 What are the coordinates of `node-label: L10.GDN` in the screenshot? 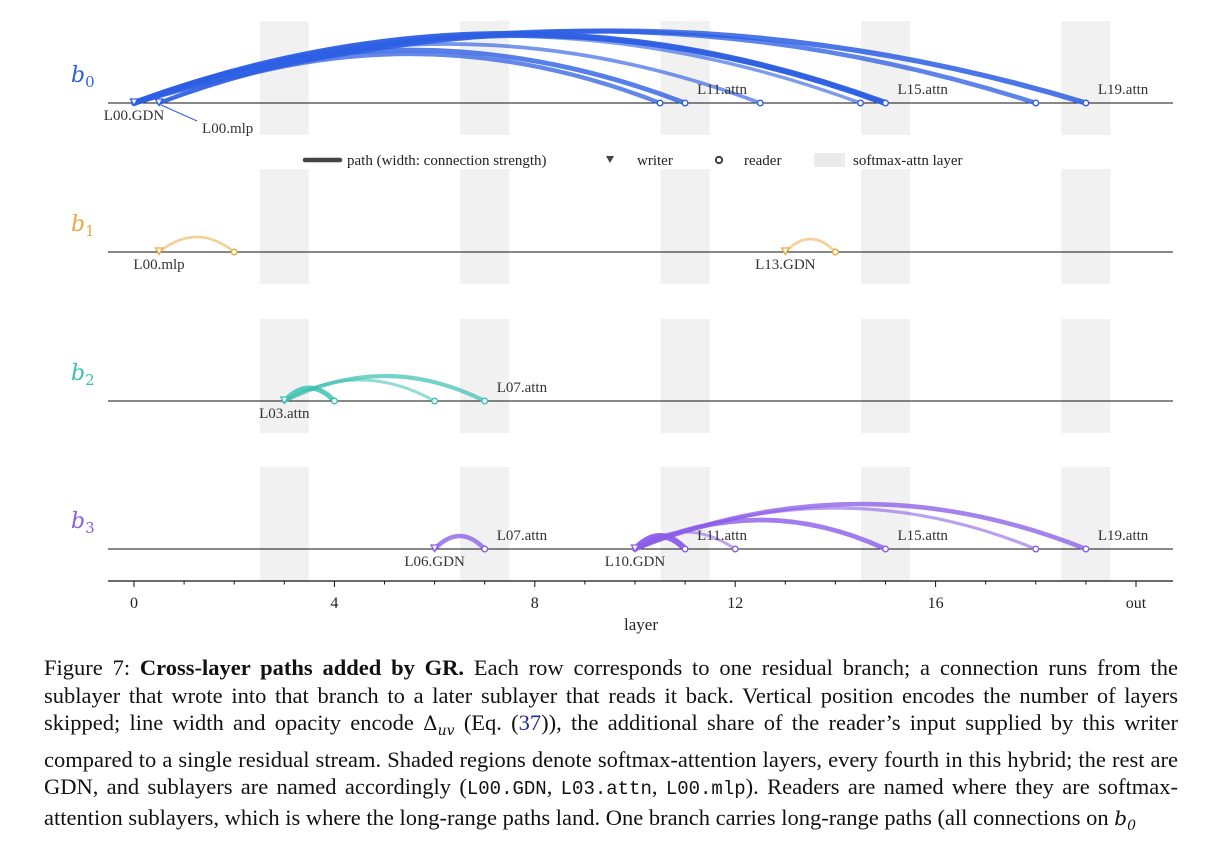 It's located at (635, 562).